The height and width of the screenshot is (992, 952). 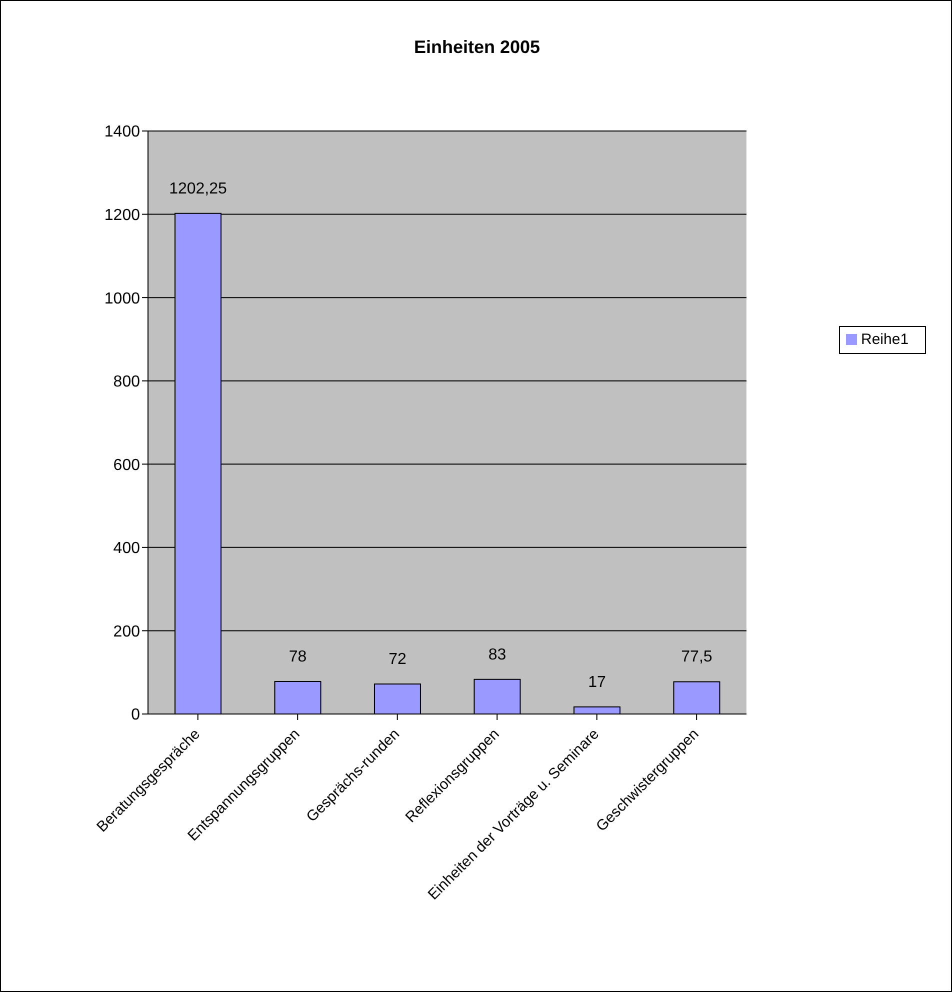 I want to click on data-label: 72, so click(x=397, y=659).